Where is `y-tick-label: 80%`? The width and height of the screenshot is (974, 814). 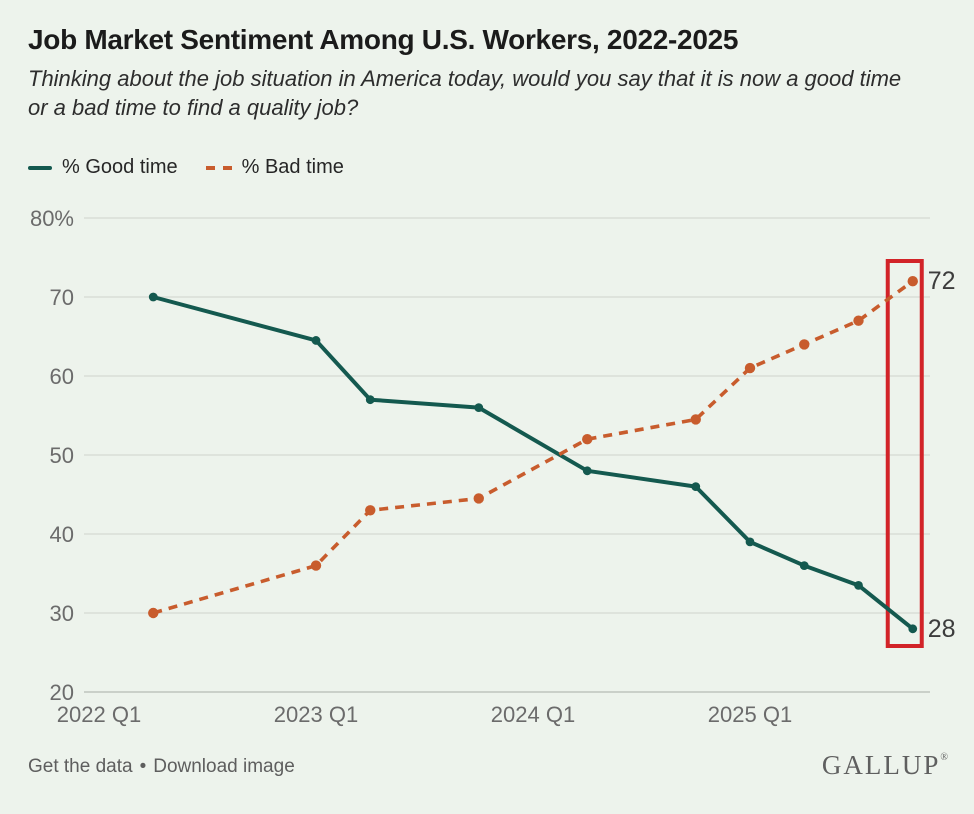
y-tick-label: 80% is located at coordinates (52, 218).